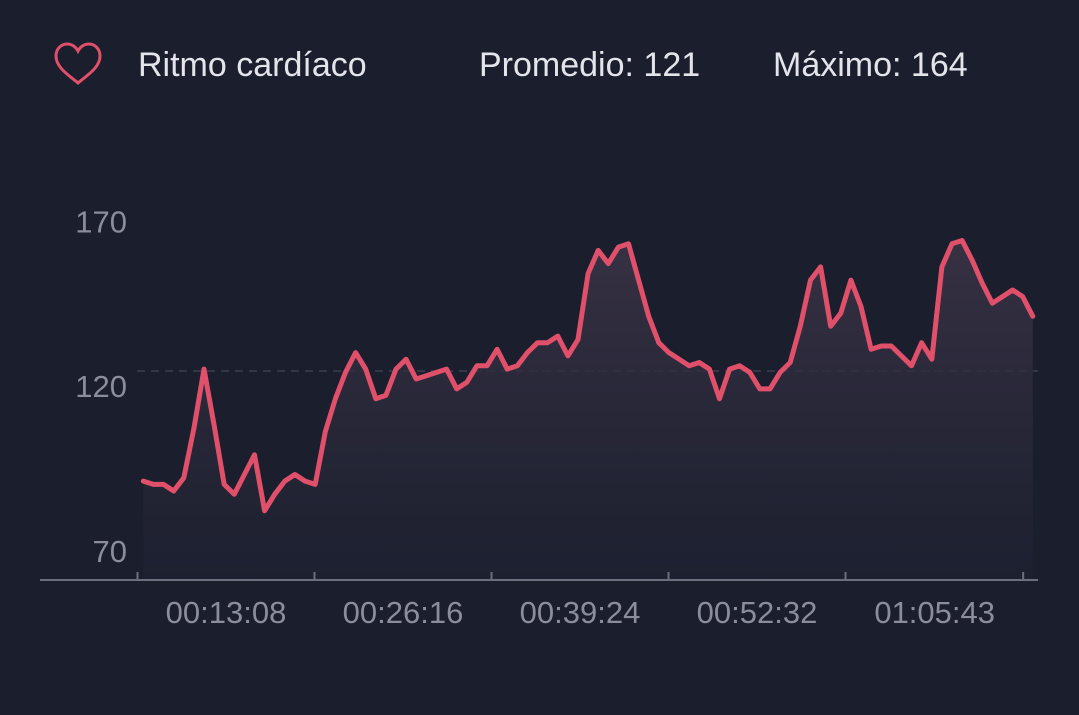 The width and height of the screenshot is (1079, 715). I want to click on y-tick-label: 70, so click(110, 551).